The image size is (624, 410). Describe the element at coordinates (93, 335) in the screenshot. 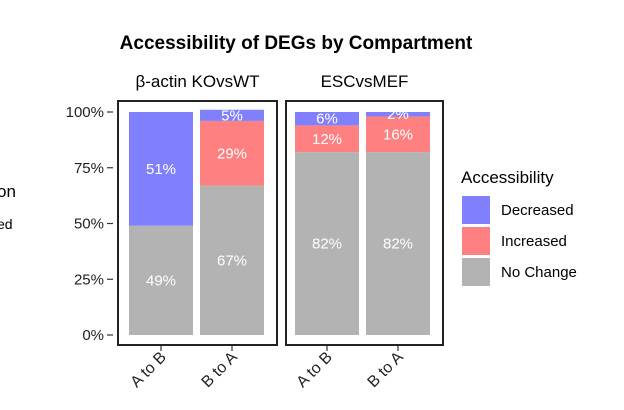

I see `y-tick-label: 0%` at that location.